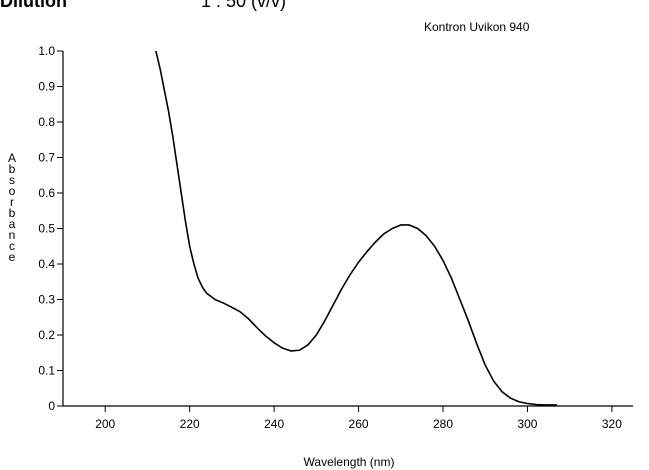 This screenshot has height=470, width=649. I want to click on y-axis-label-char: n, so click(12, 235).